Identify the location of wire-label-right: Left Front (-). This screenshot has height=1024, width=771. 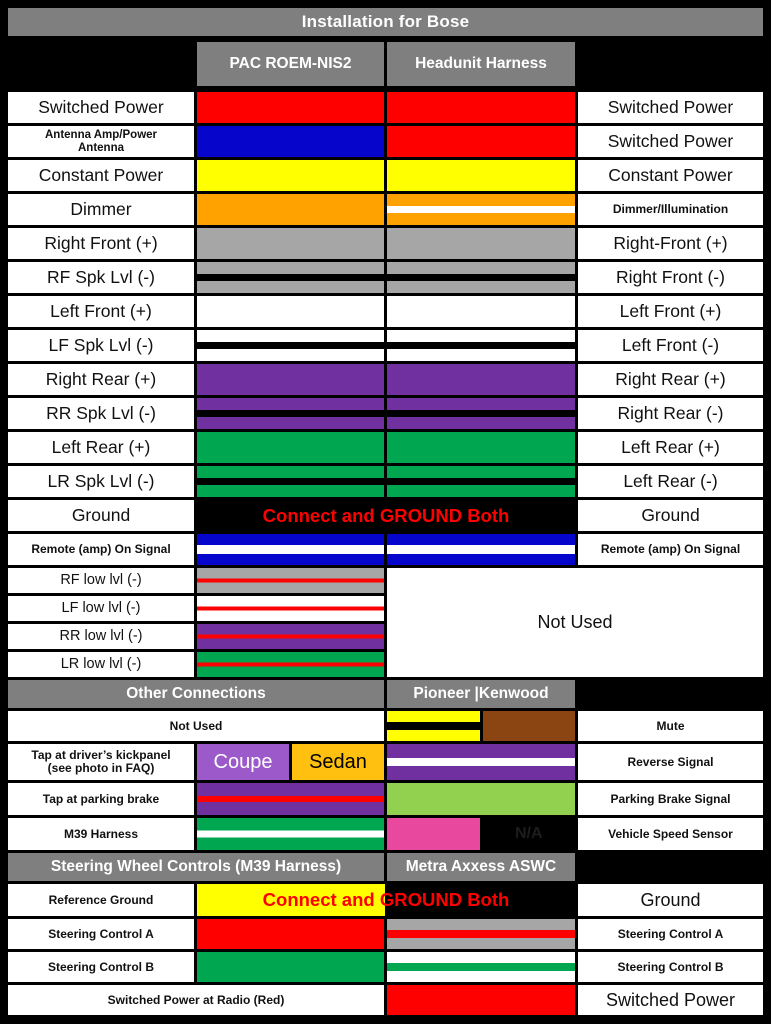
(670, 345).